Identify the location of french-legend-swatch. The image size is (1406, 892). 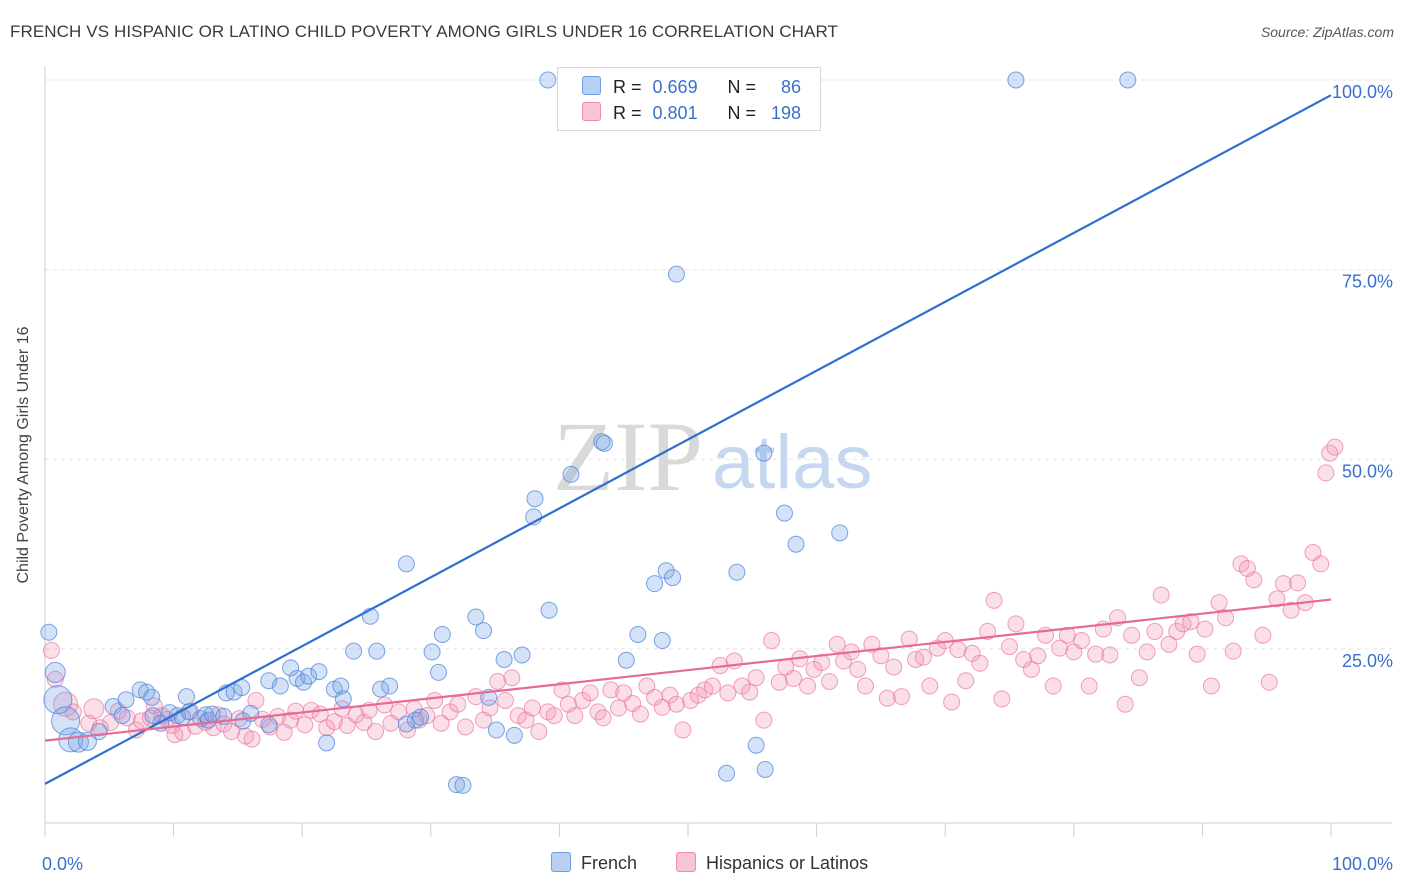
(561, 862).